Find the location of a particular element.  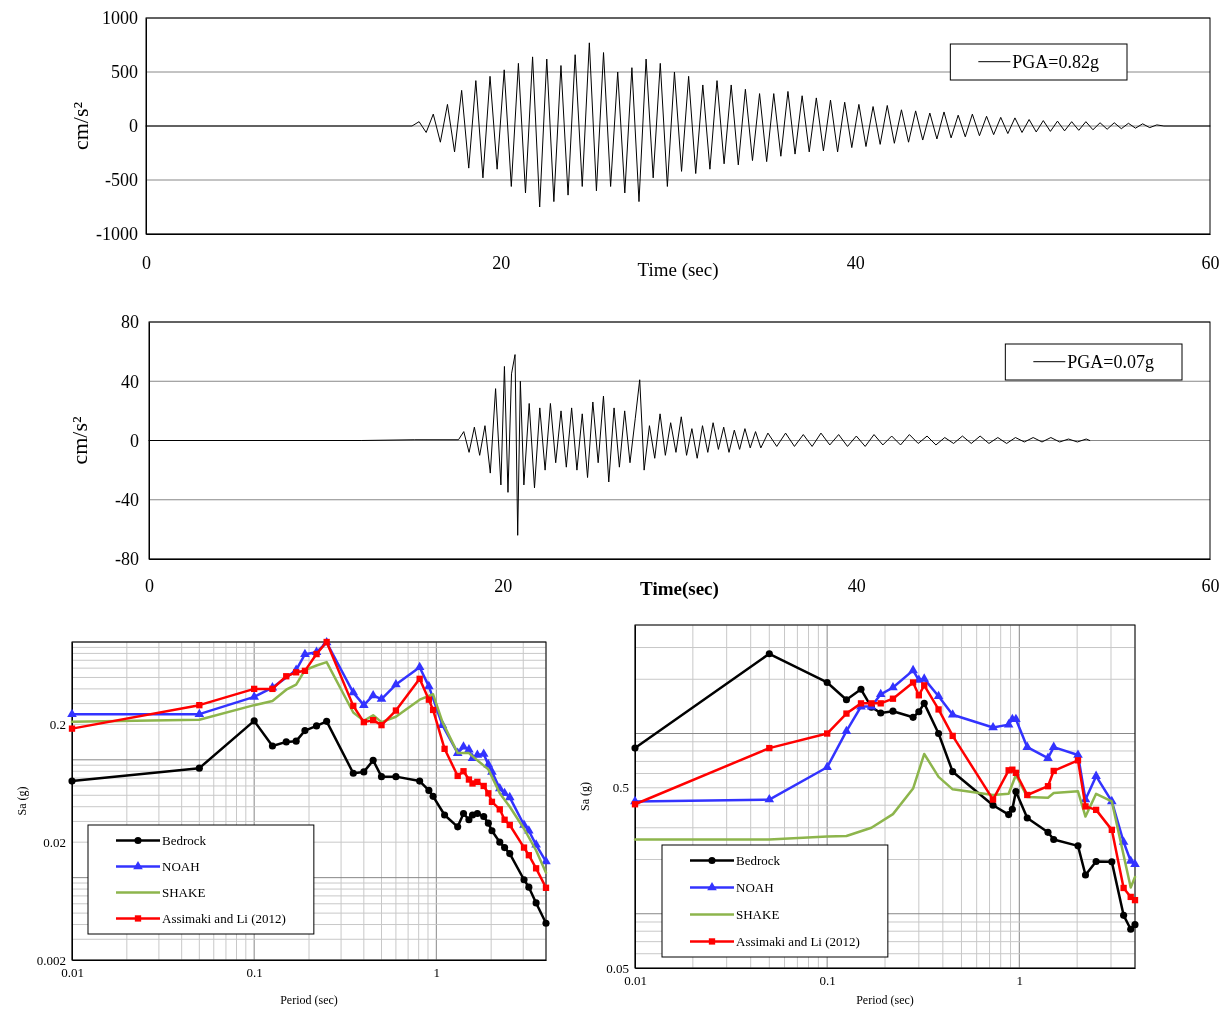

y-tick-label: 40 is located at coordinates (130, 381).